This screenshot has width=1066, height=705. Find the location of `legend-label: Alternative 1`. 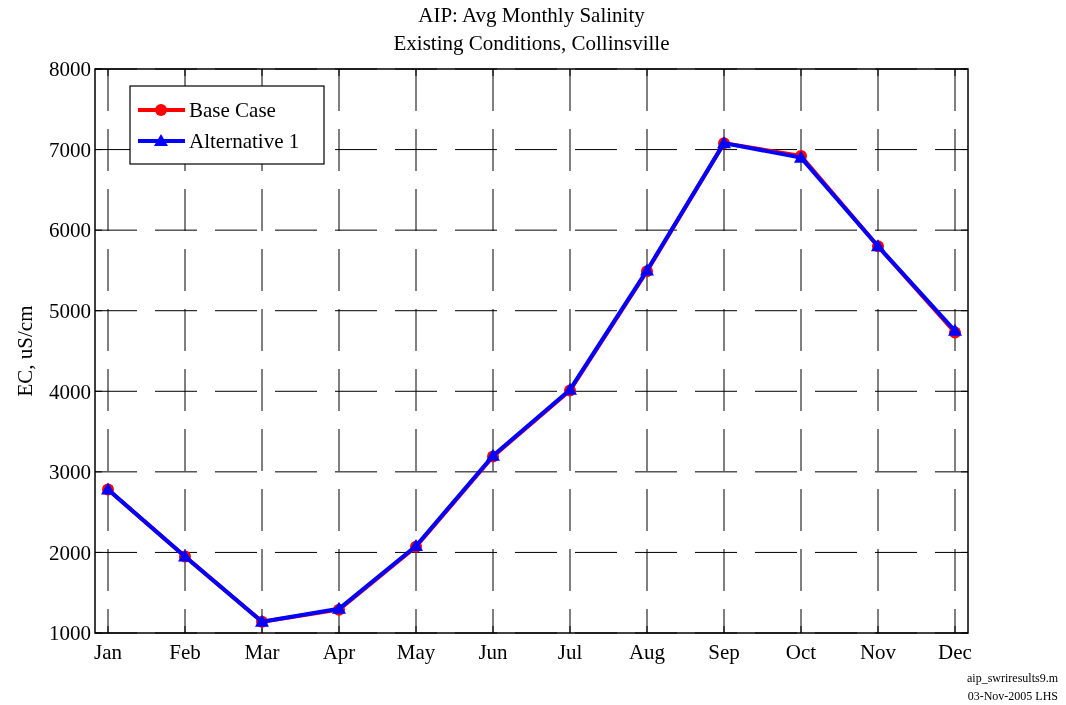

legend-label: Alternative 1 is located at coordinates (244, 141).